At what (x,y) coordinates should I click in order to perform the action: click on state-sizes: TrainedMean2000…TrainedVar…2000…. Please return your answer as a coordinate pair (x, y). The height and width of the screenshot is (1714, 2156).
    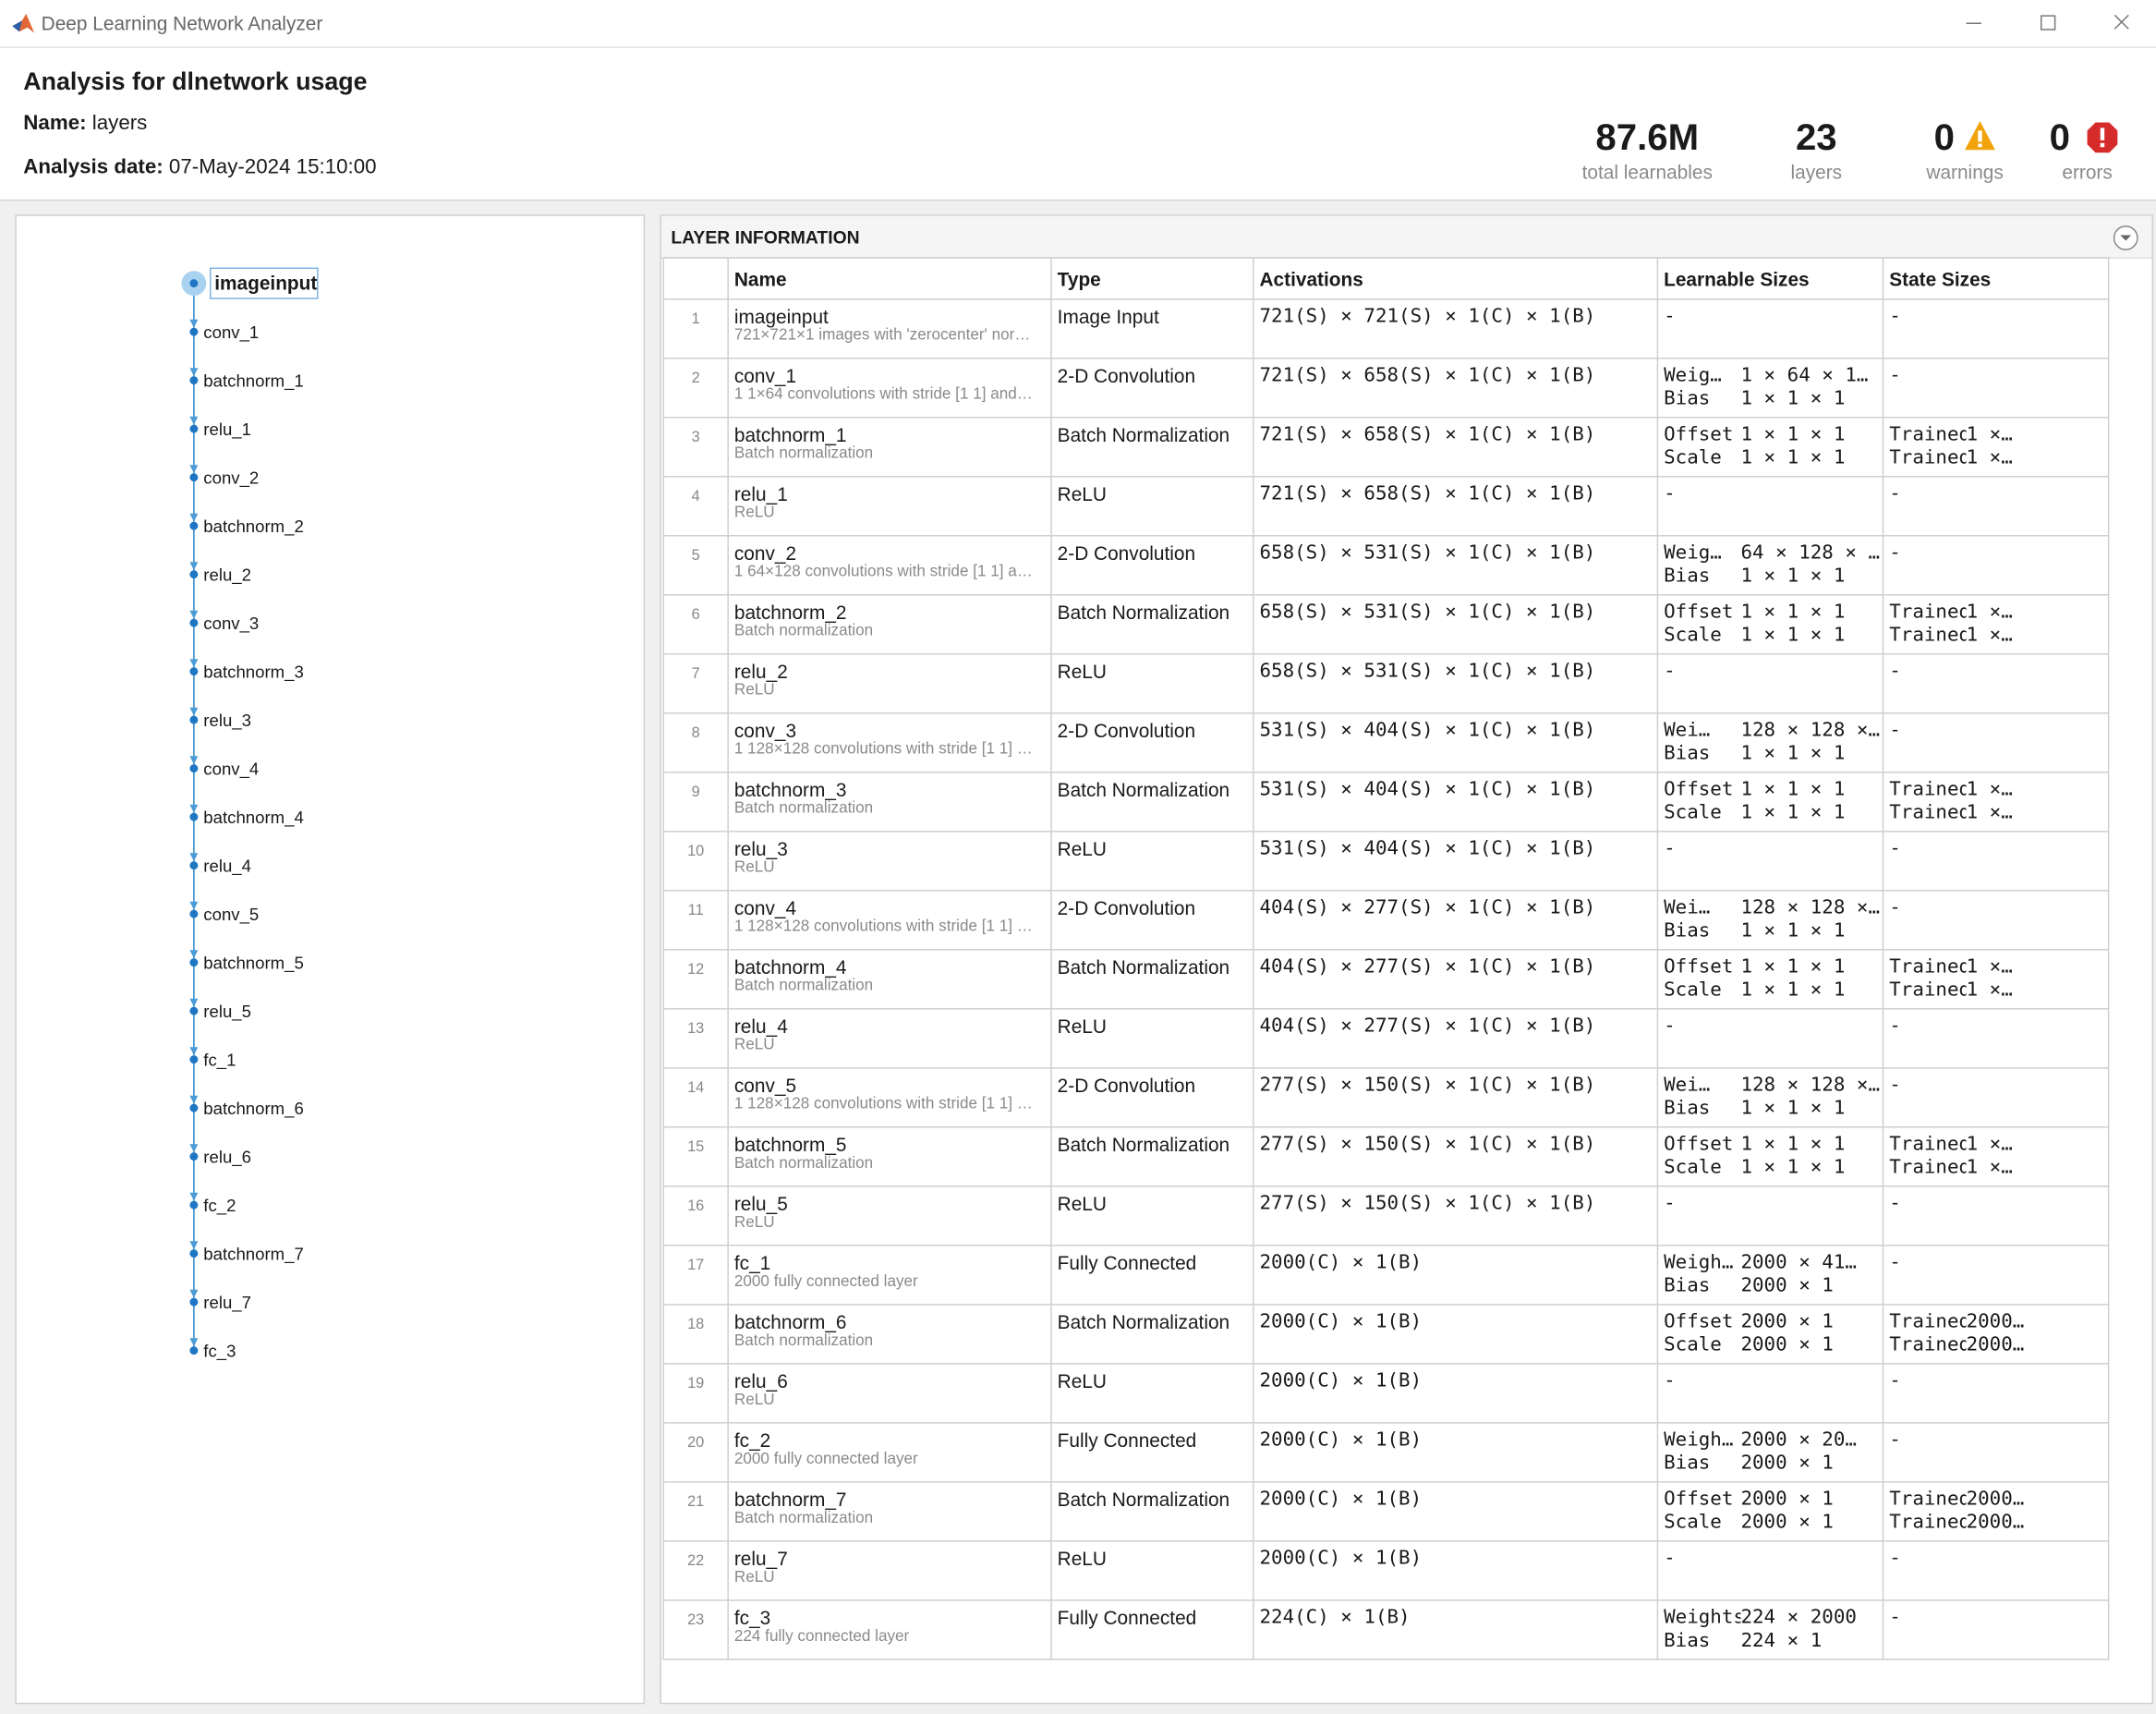
    Looking at the image, I should click on (1996, 1335).